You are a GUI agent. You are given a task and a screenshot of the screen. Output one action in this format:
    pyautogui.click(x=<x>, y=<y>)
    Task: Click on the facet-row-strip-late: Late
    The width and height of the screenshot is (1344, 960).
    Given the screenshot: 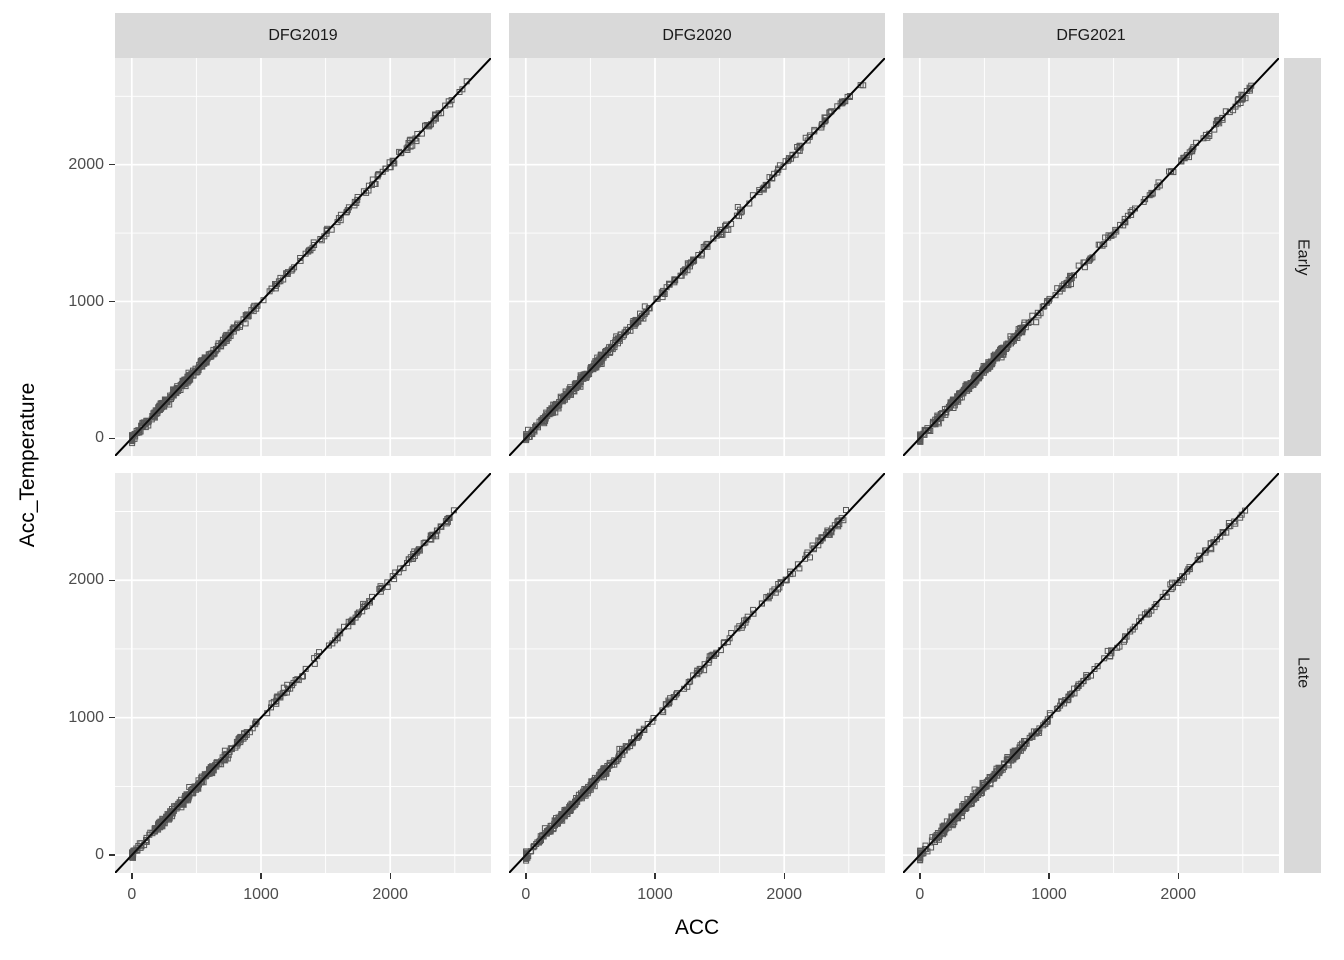 What is the action you would take?
    pyautogui.click(x=1302, y=673)
    